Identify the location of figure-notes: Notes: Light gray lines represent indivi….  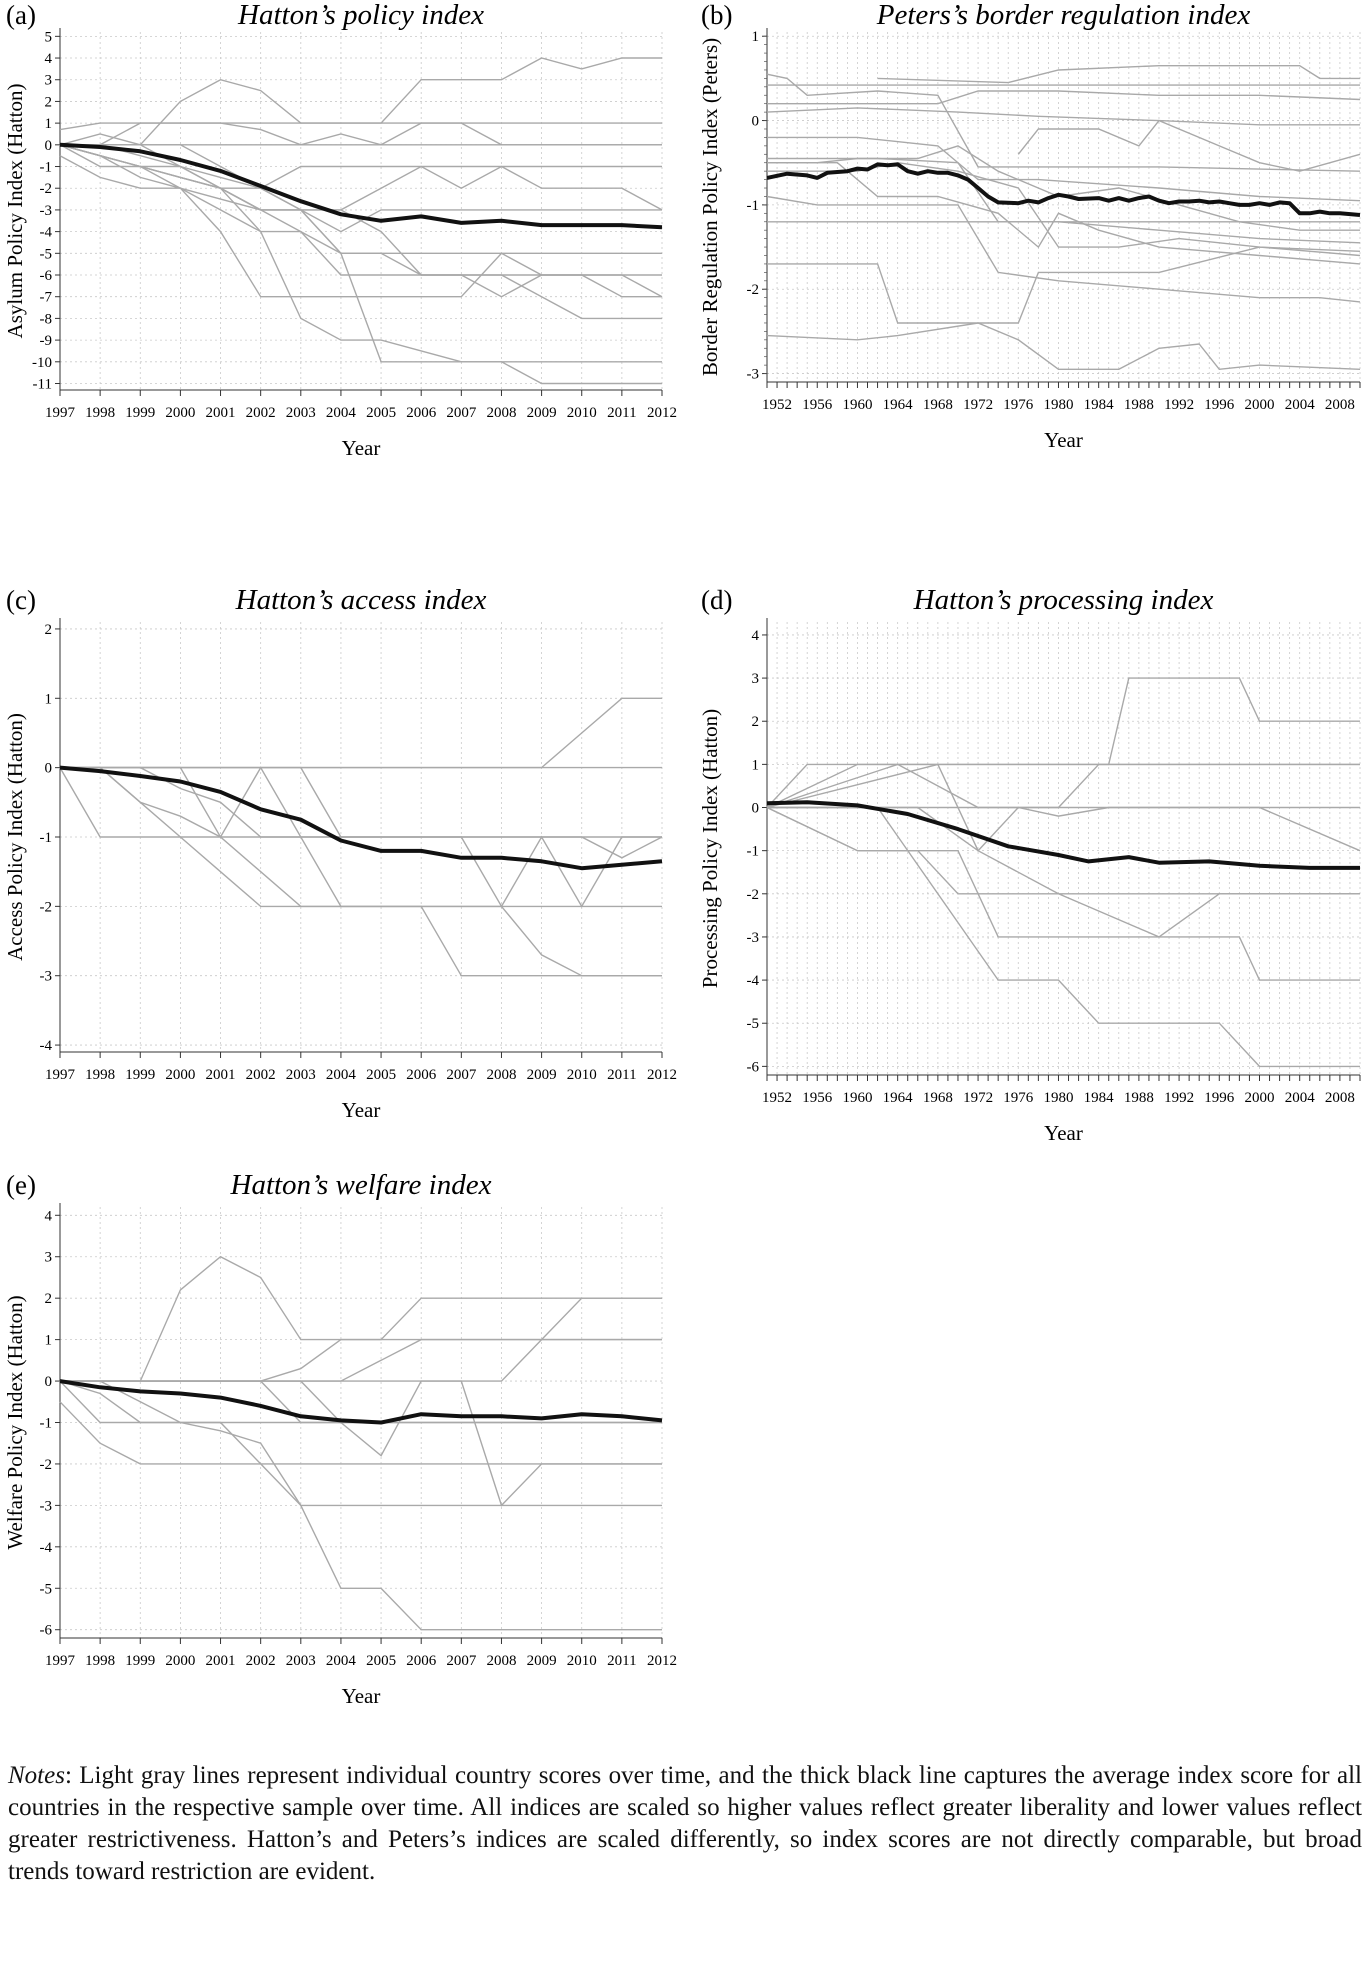
(685, 1824).